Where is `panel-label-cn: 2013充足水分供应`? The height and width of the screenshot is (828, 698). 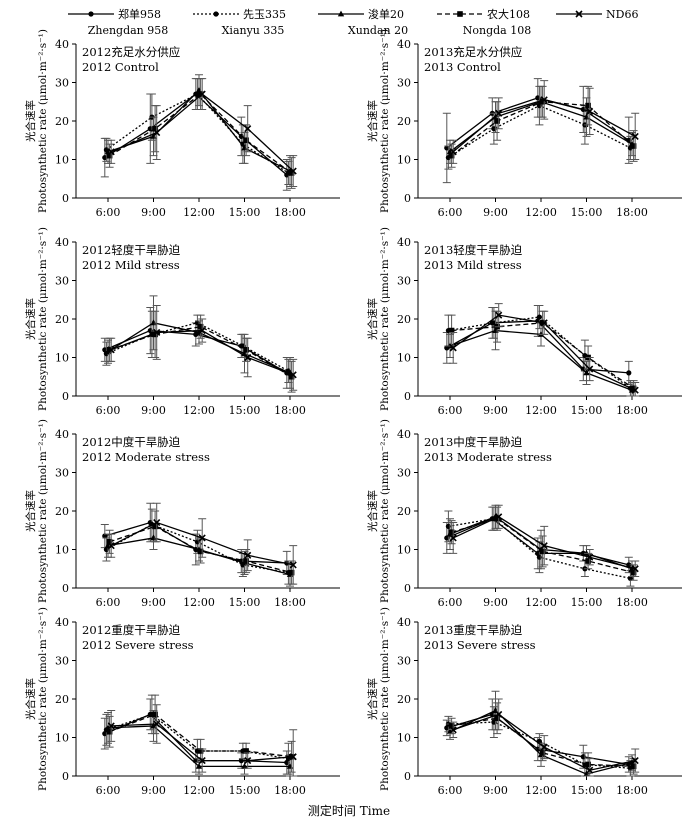
panel-label-cn: 2013充足水分供应 is located at coordinates (473, 52).